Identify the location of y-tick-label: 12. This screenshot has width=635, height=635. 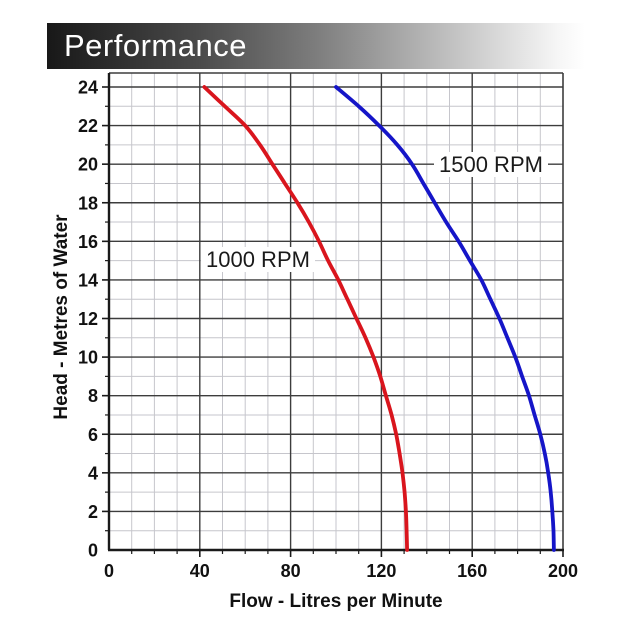
(88, 319).